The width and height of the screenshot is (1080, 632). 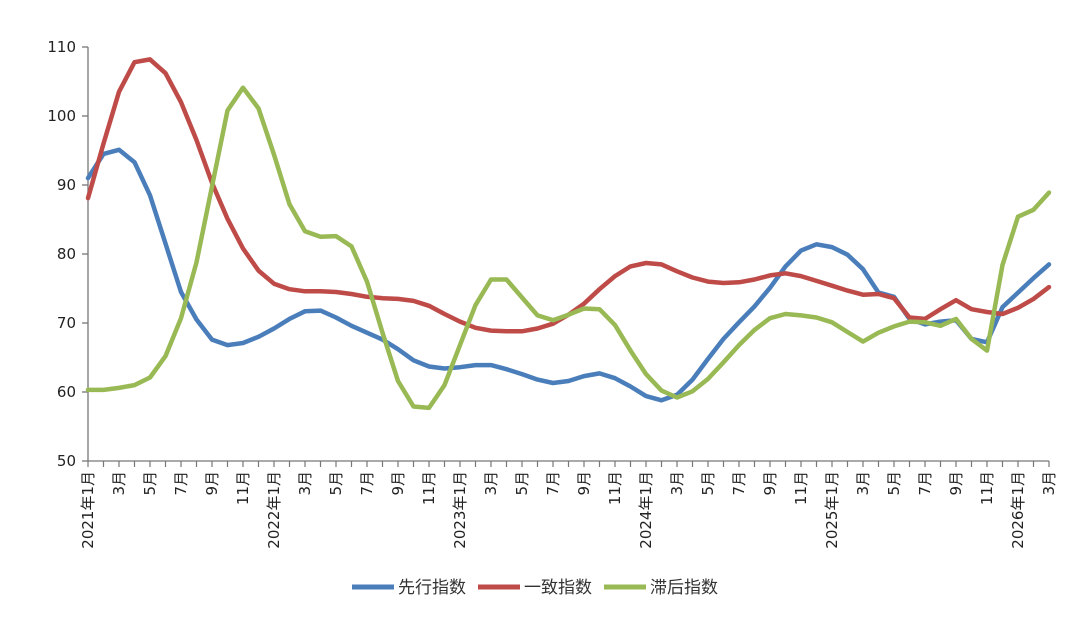 What do you see at coordinates (61, 47) in the screenshot?
I see `y-tick-label: 110` at bounding box center [61, 47].